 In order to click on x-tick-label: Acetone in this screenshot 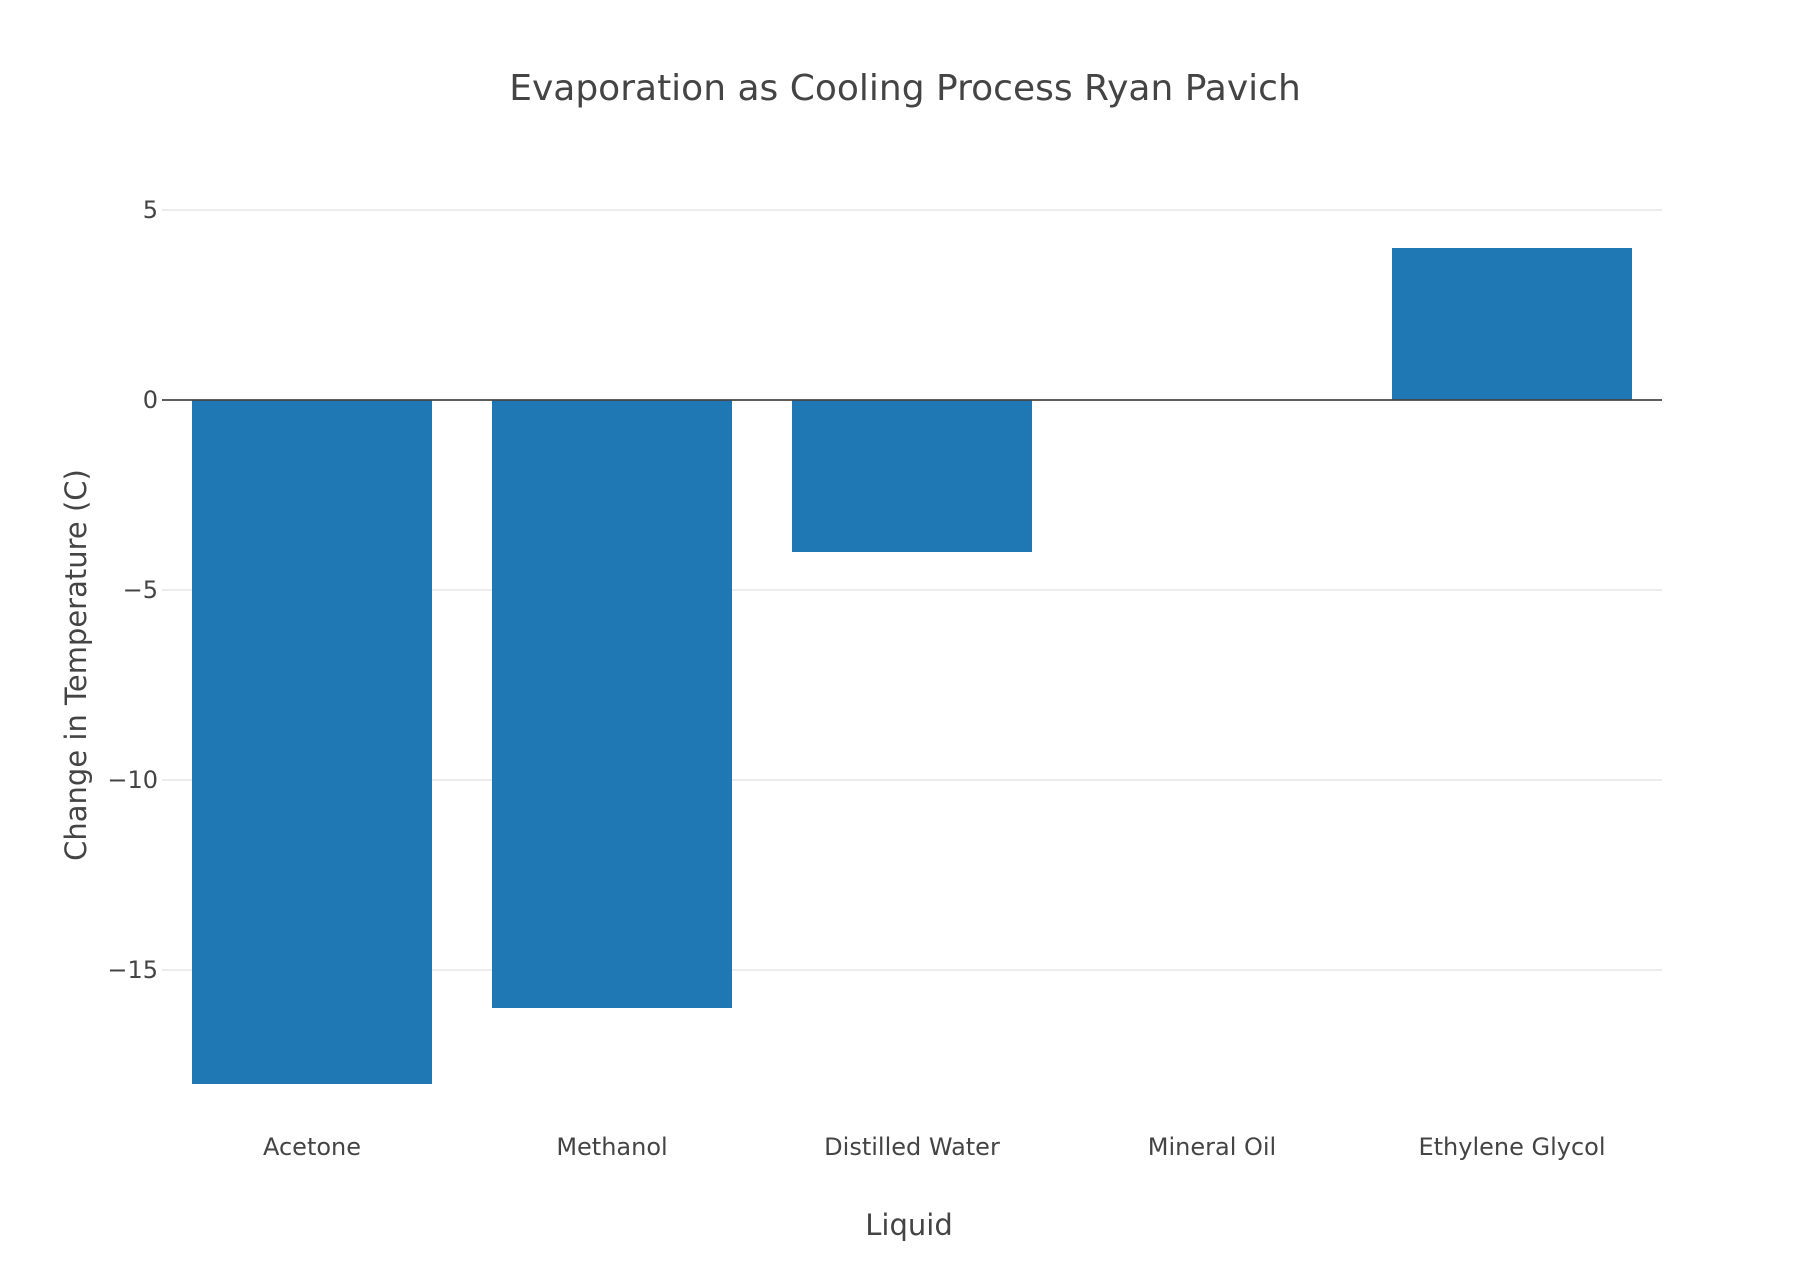, I will do `click(312, 1147)`.